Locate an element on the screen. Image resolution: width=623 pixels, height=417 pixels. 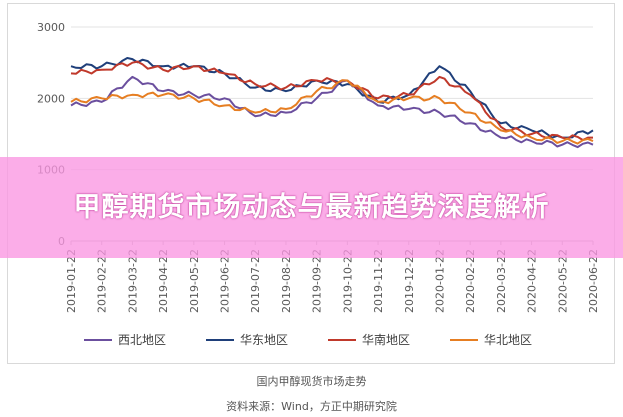
x-tick-label: 2019-03-22 is located at coordinates (132, 281).